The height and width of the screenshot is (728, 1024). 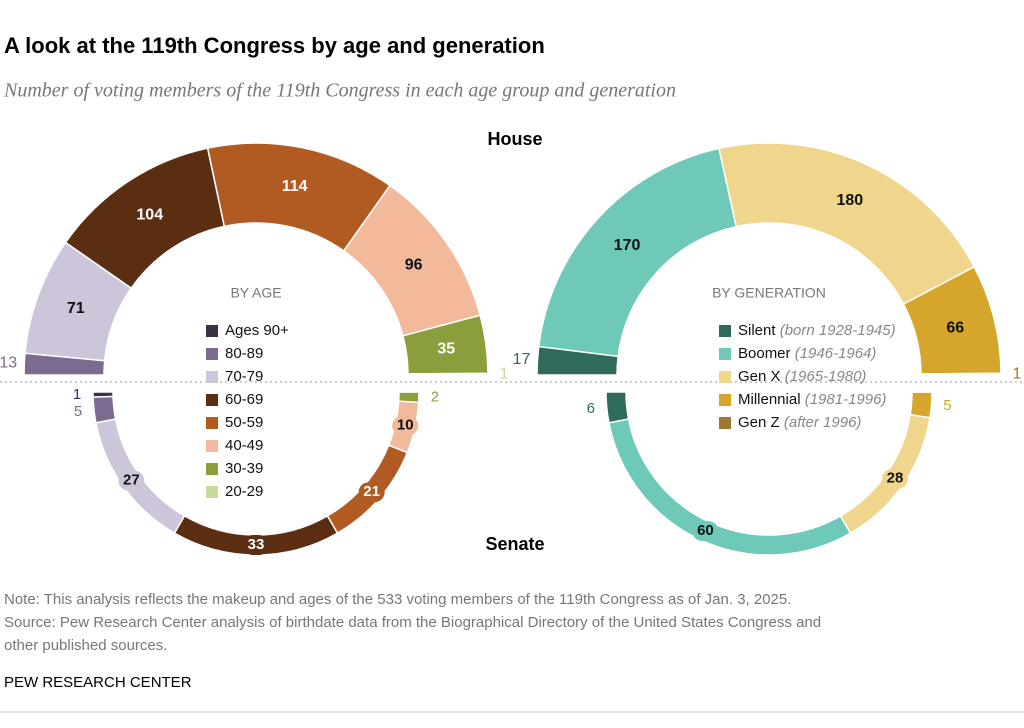 What do you see at coordinates (514, 544) in the screenshot?
I see `senate-label: Senate` at bounding box center [514, 544].